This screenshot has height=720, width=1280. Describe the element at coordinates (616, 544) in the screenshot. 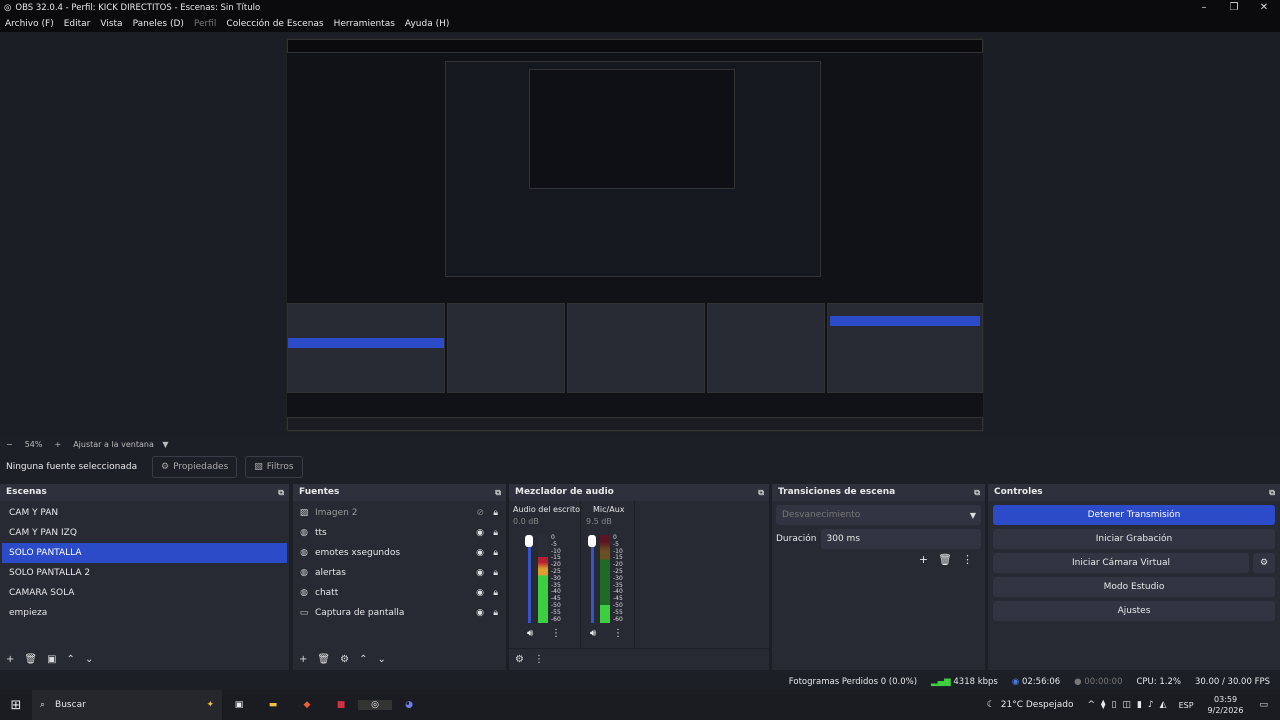

I see `meter-scale-tick: -5` at that location.